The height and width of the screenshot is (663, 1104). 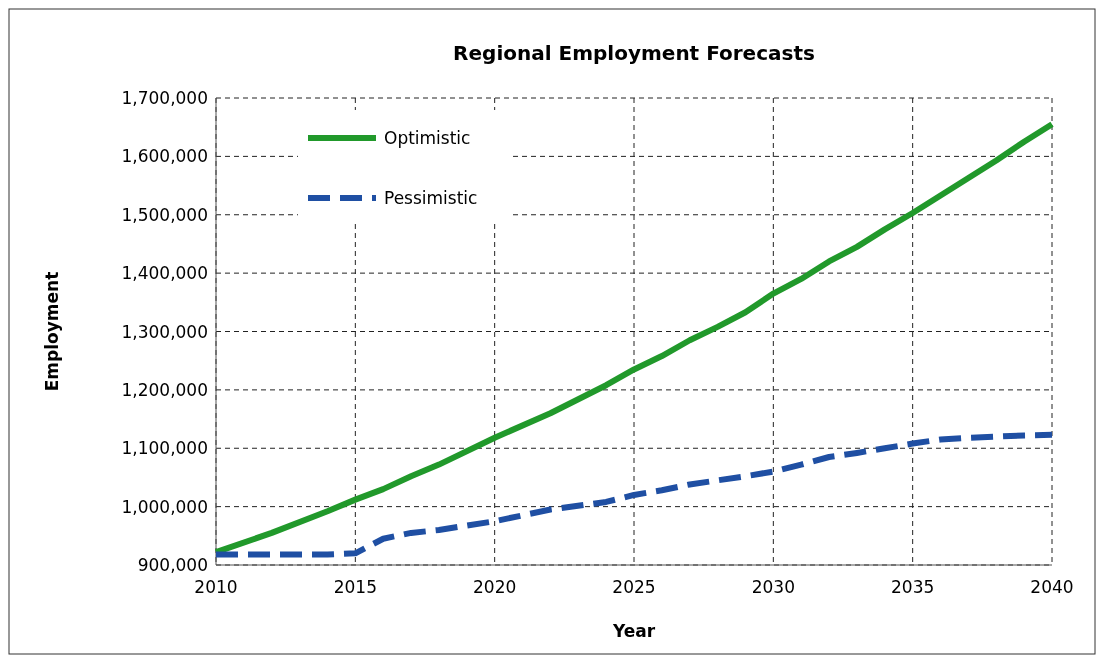 I want to click on y-tick-label: 1,000,000, so click(x=164, y=506).